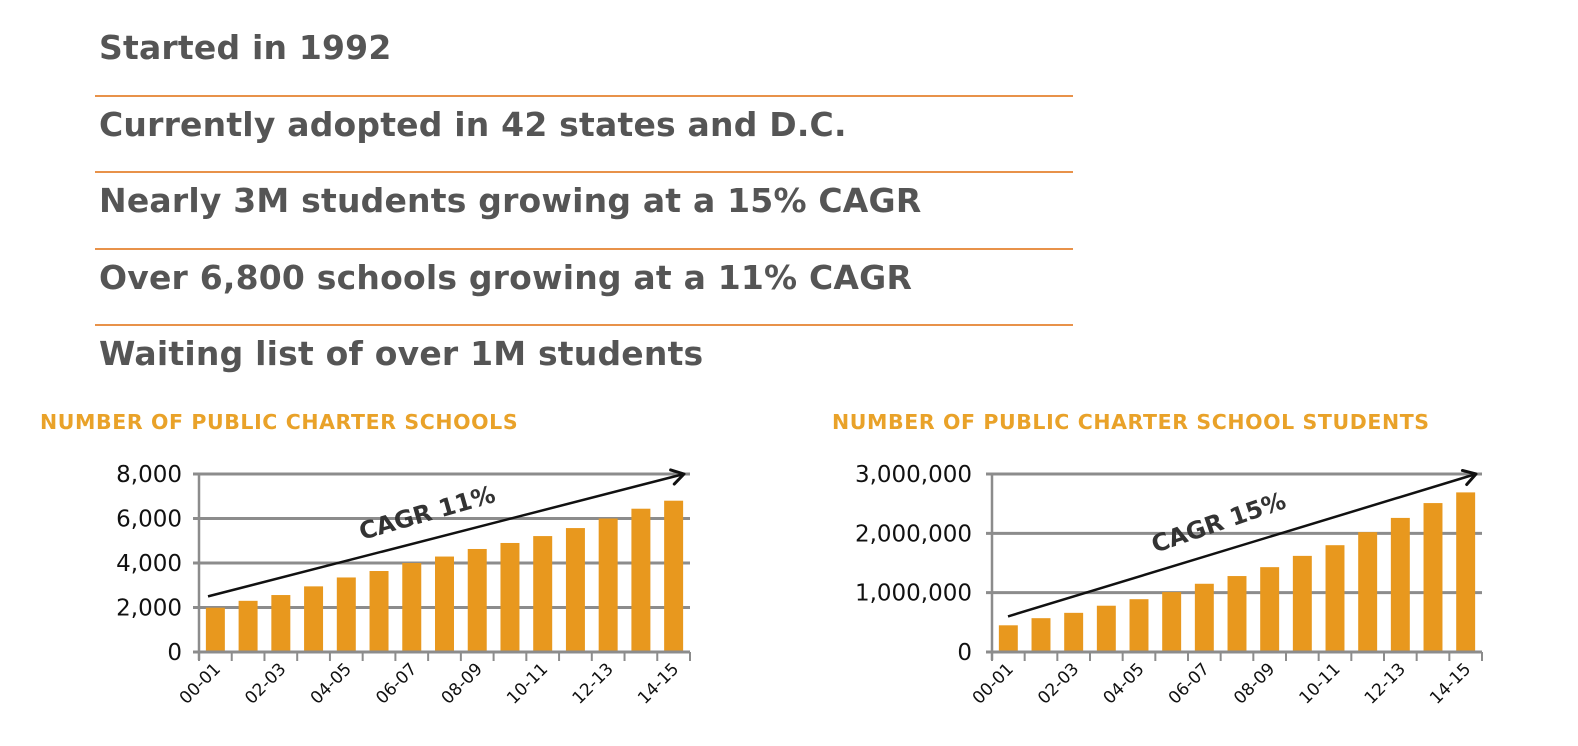  What do you see at coordinates (149, 564) in the screenshot?
I see `y-tick-label: 4,000` at bounding box center [149, 564].